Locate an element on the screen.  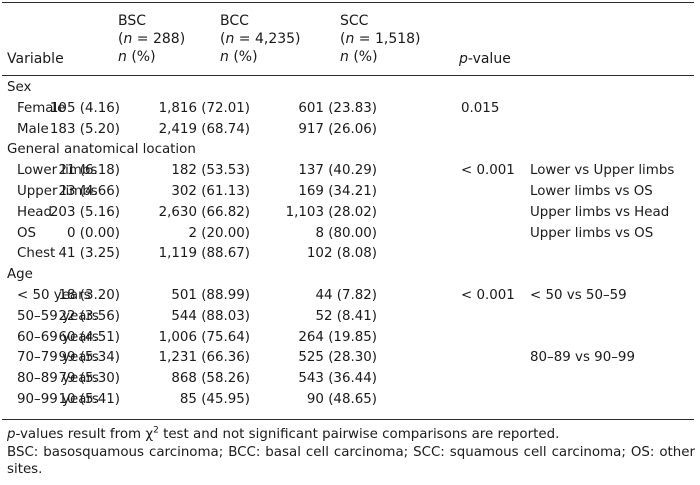
cell-scc: 8 (80.00) is located at coordinates (346, 233).